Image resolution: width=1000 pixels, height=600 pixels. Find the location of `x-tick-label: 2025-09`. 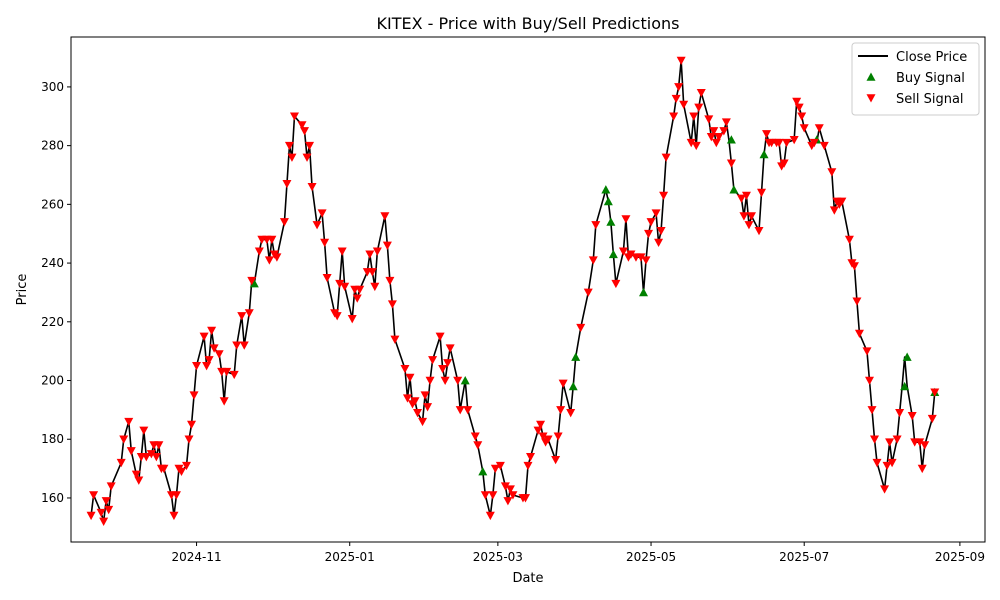

x-tick-label: 2025-09 is located at coordinates (960, 557).